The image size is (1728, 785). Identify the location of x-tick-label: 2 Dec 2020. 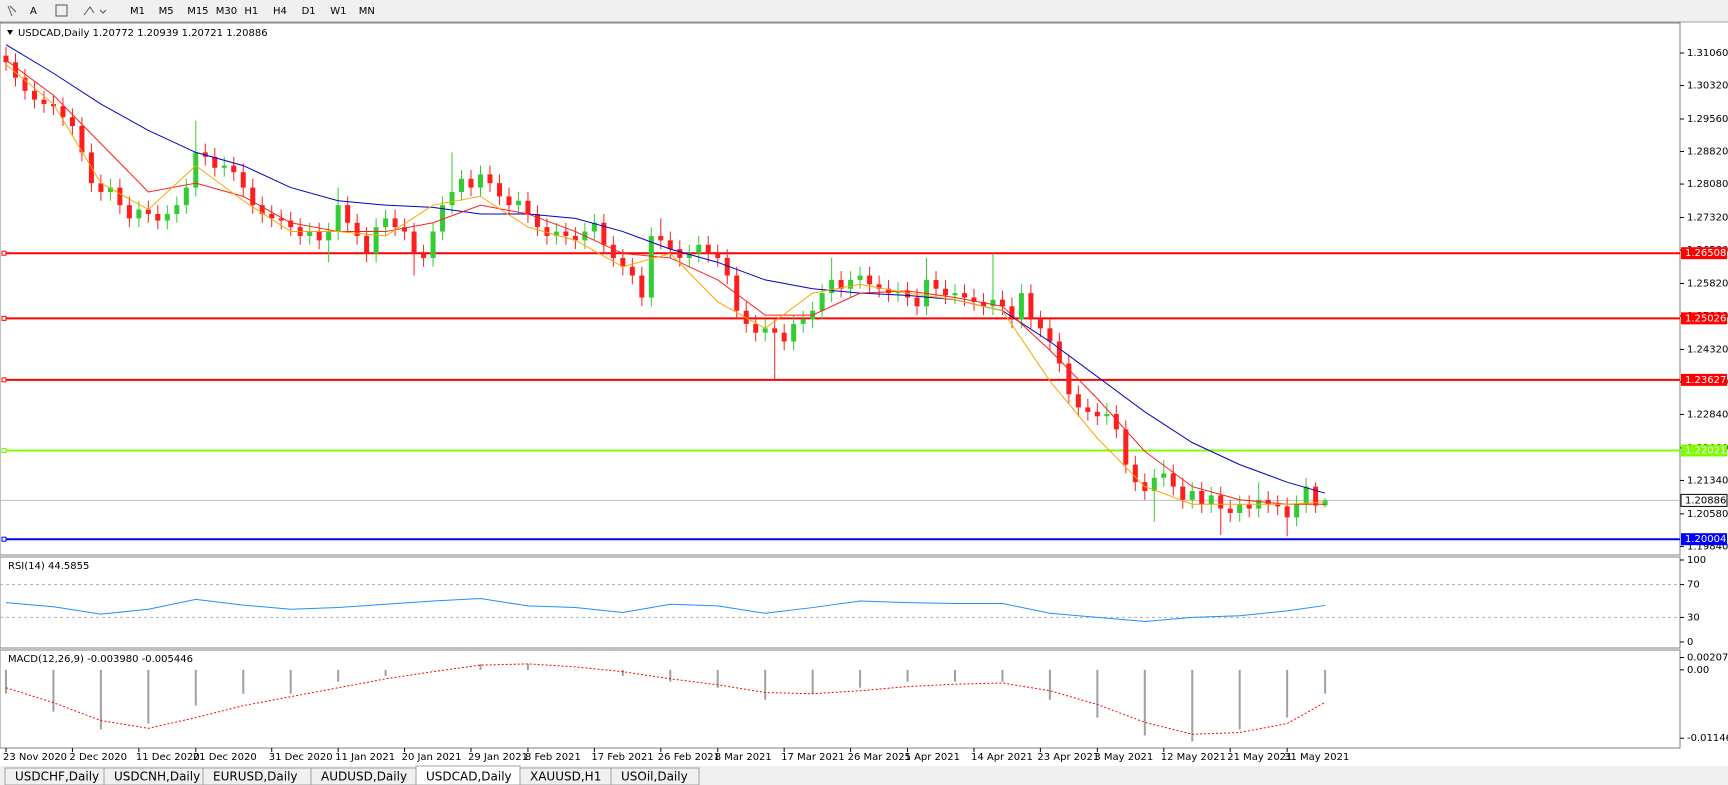
(98, 757).